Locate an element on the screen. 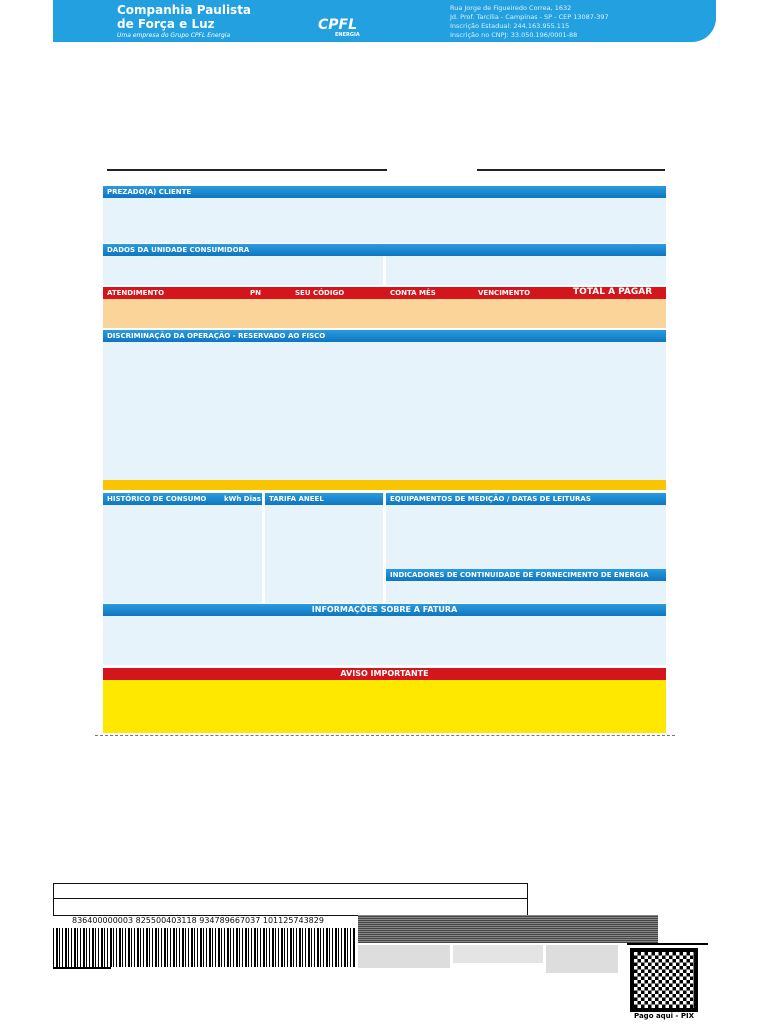  slip-box is located at coordinates (290, 899).